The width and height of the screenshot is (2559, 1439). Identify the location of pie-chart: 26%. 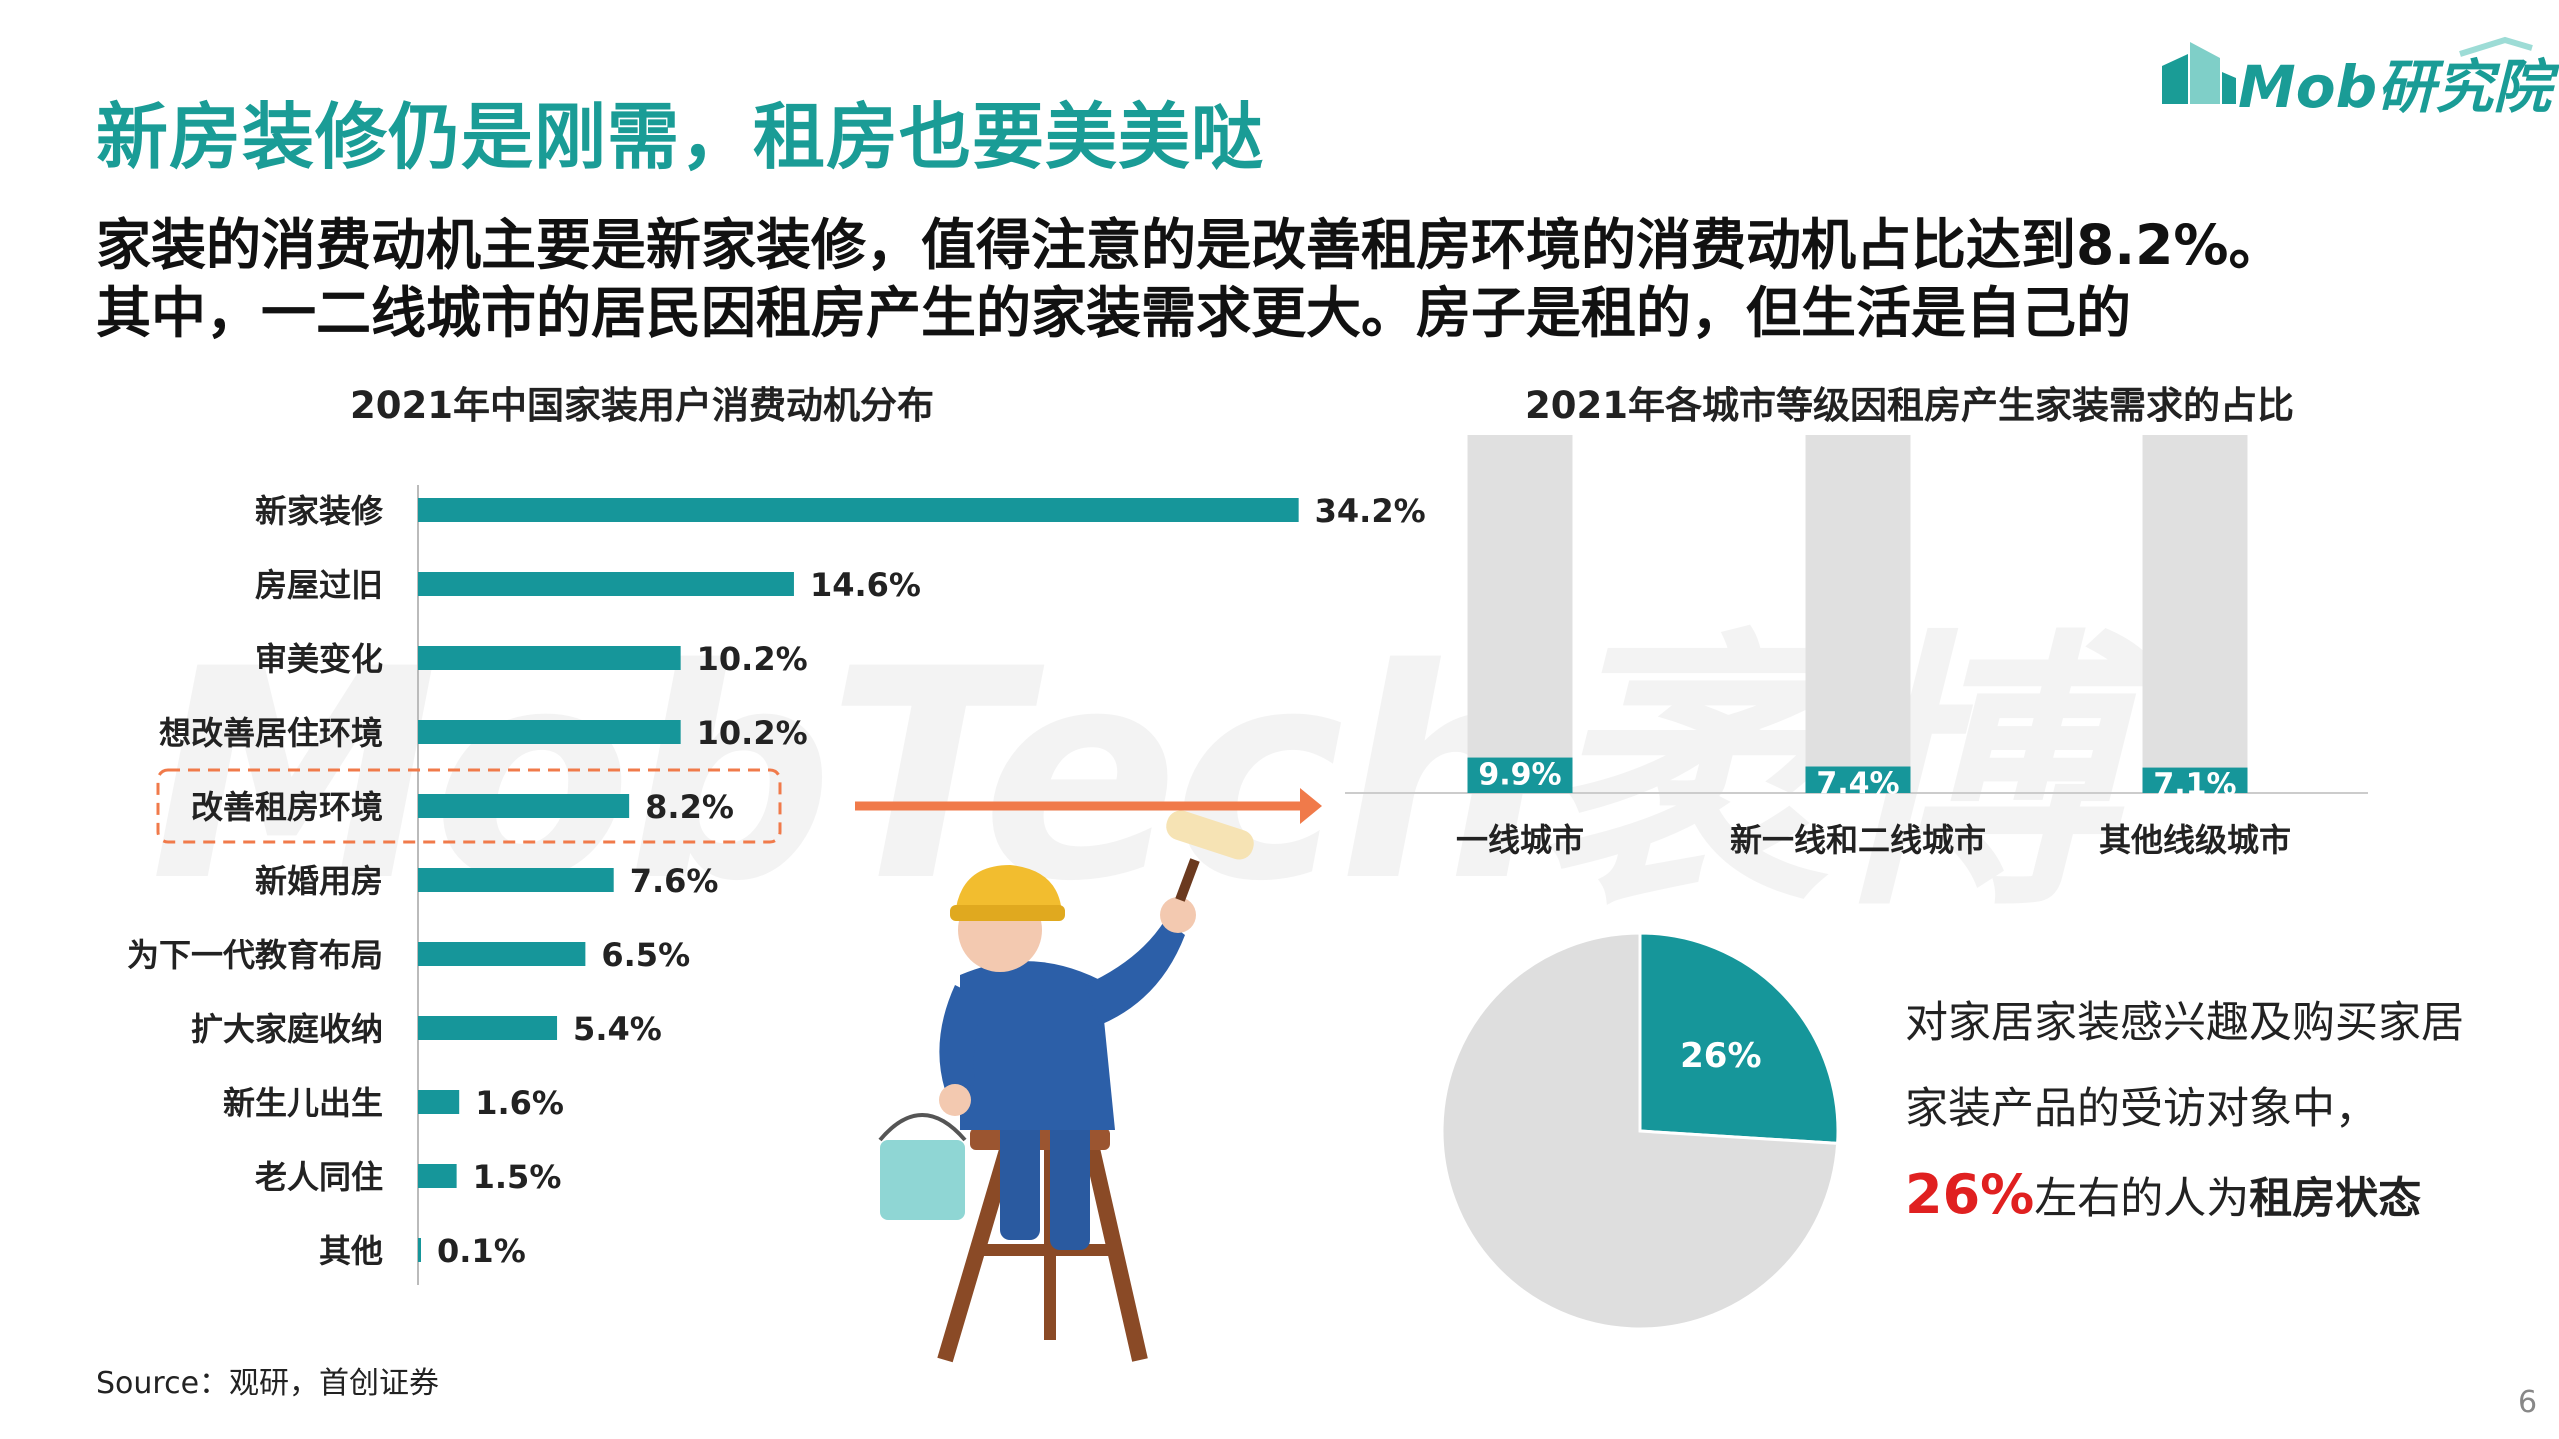
(1640, 1131).